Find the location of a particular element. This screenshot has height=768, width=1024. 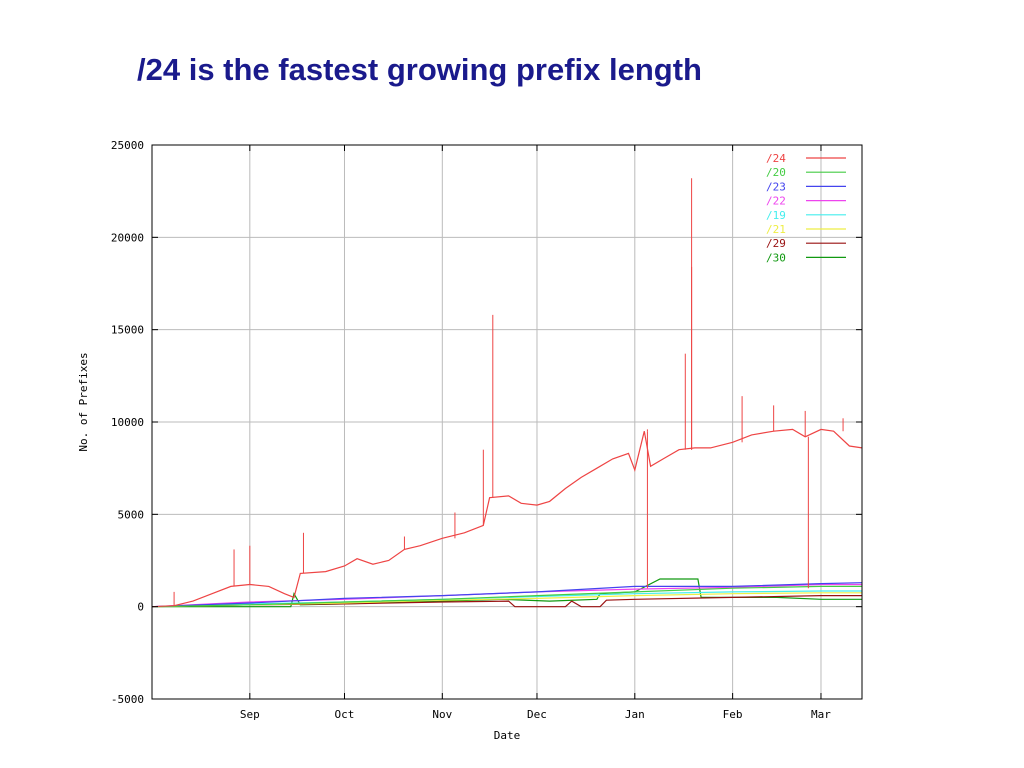

legend-label: /29 is located at coordinates (776, 243).